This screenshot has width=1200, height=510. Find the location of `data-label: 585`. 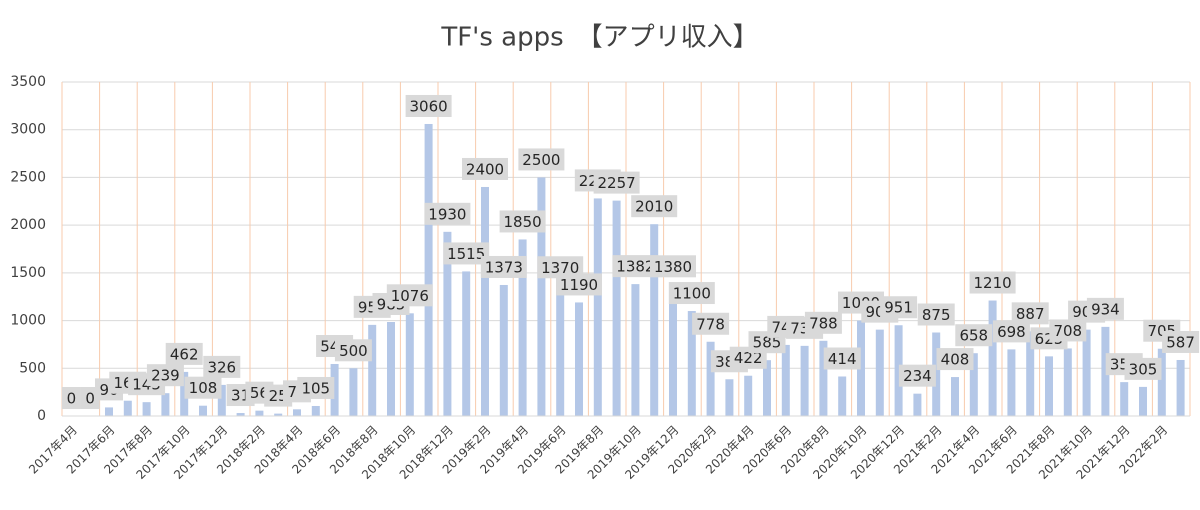

data-label: 585 is located at coordinates (767, 343).